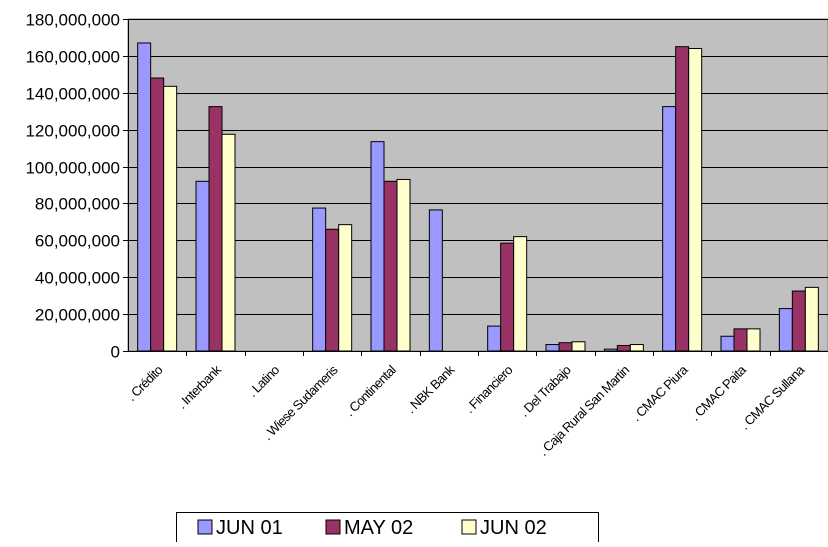  What do you see at coordinates (489, 389) in the screenshot?
I see `x-tick-label: . Financiero` at bounding box center [489, 389].